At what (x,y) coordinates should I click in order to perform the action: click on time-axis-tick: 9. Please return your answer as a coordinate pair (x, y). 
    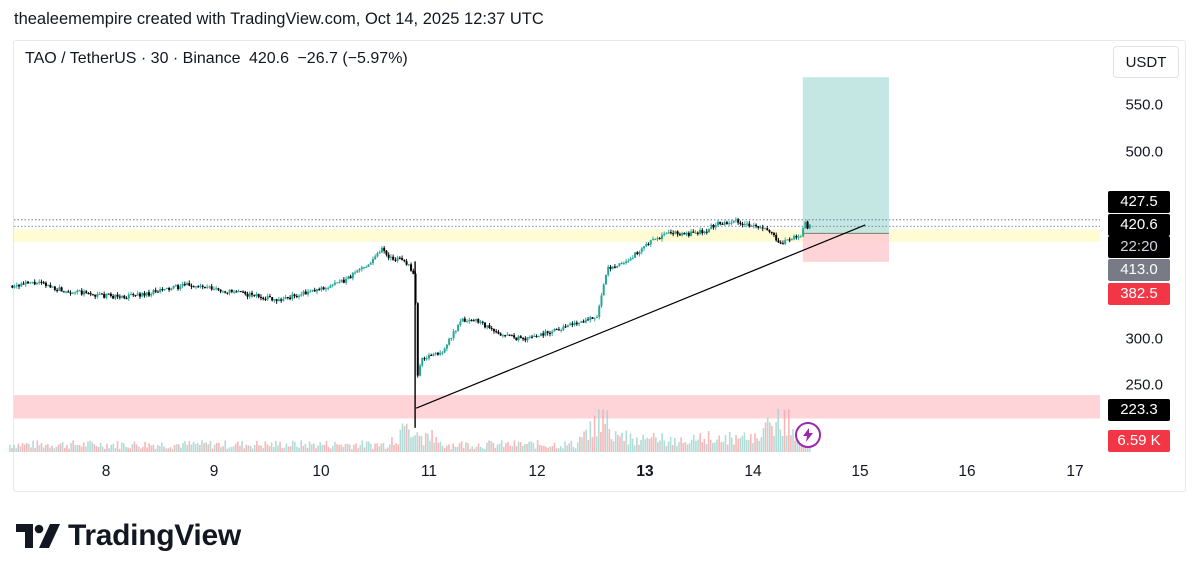
    Looking at the image, I should click on (214, 471).